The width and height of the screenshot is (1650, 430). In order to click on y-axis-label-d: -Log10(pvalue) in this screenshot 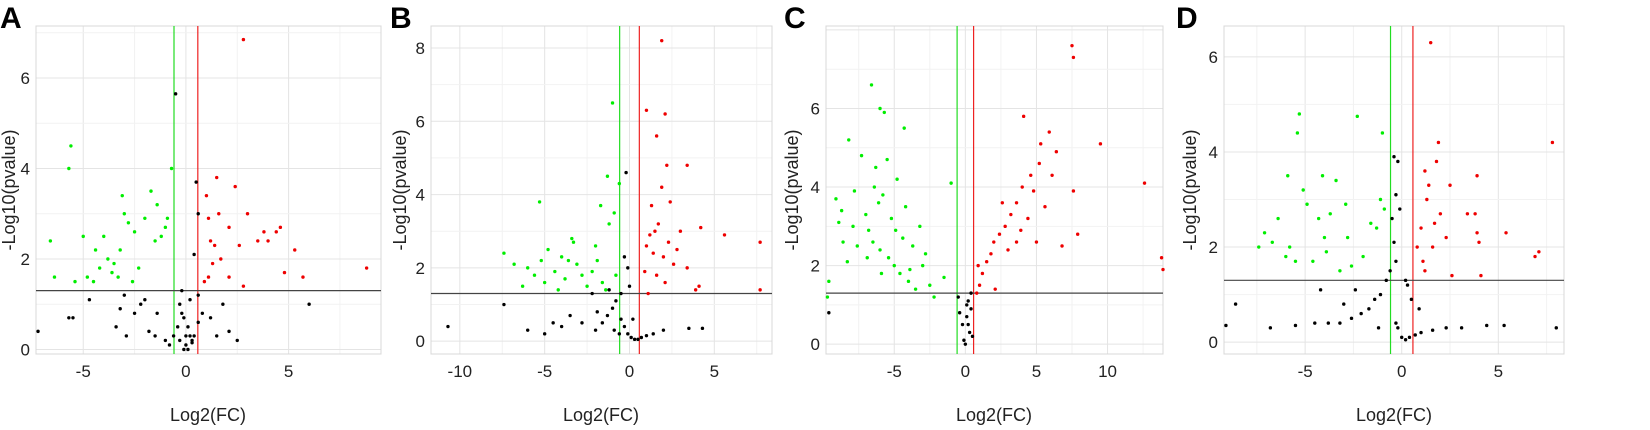, I will do `click(1190, 189)`.